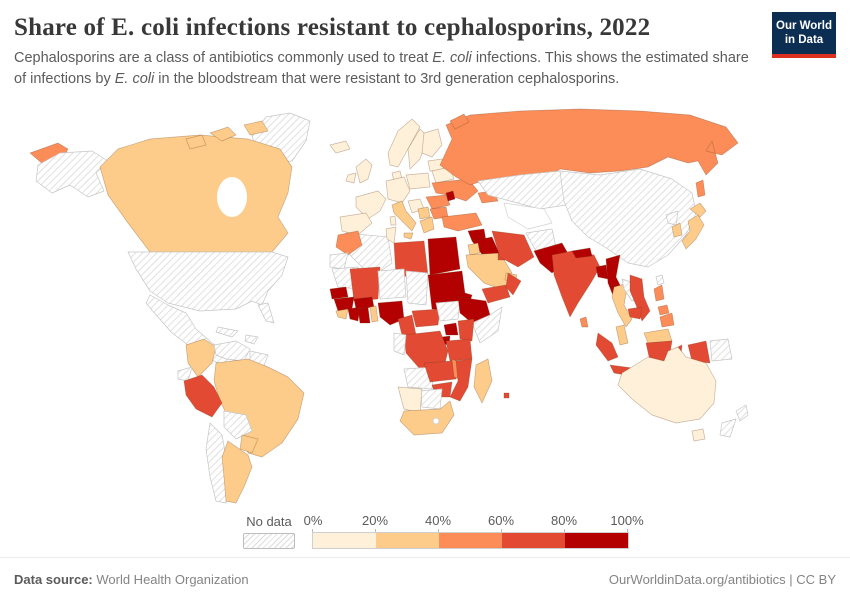 The image size is (850, 600). I want to click on country-iceland, so click(340, 147).